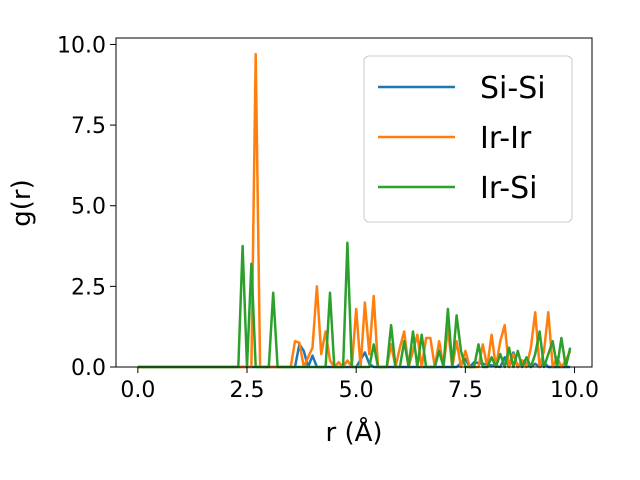  Describe the element at coordinates (137, 390) in the screenshot. I see `x-tick-label: 0.0` at that location.